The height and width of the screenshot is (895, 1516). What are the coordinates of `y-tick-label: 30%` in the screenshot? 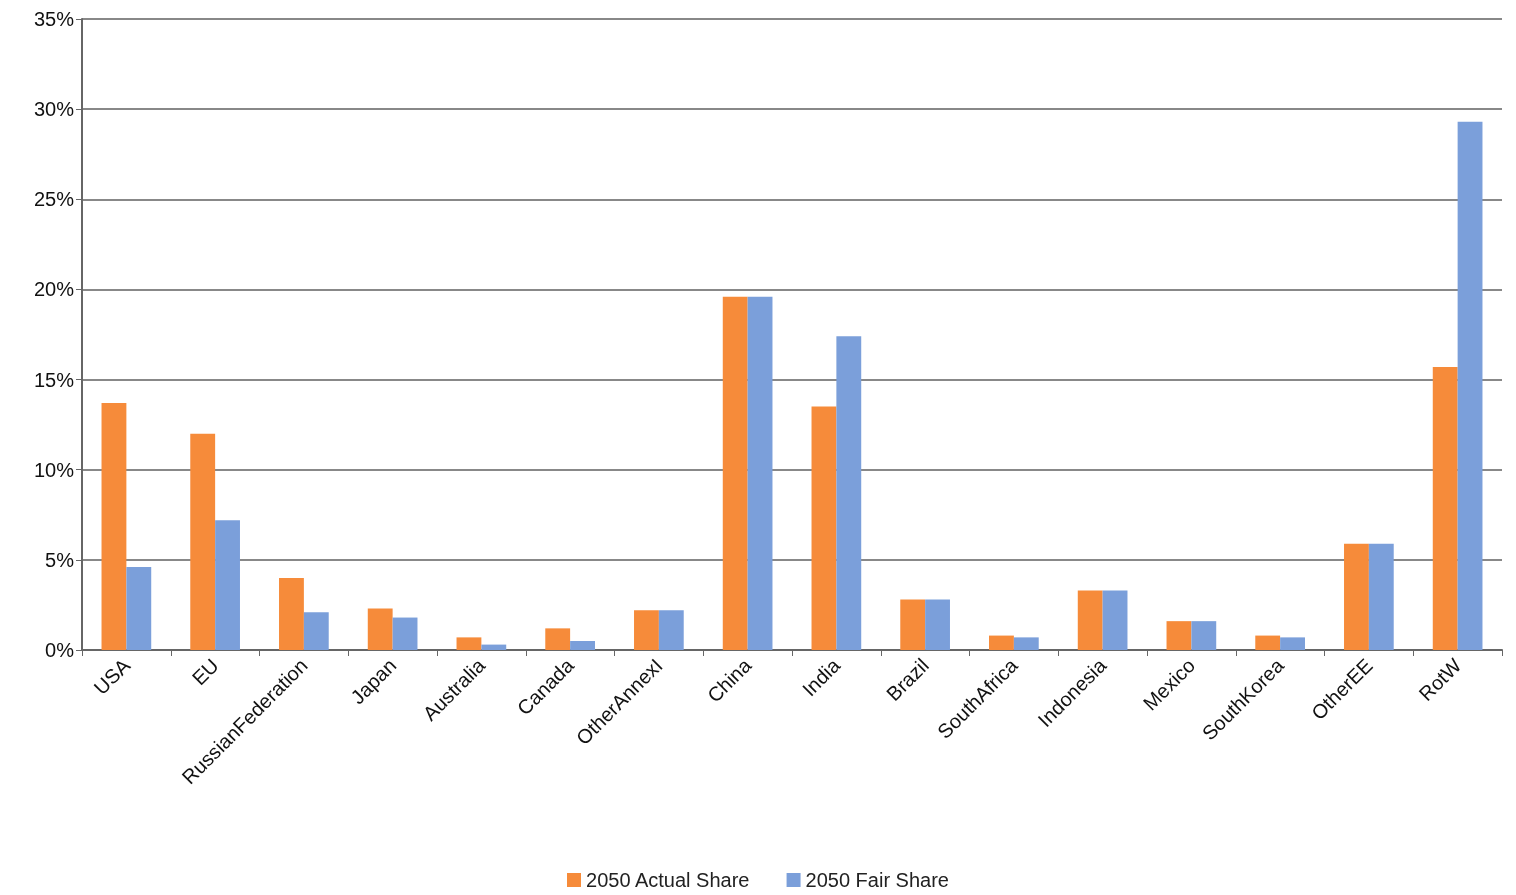 It's located at (54, 109).